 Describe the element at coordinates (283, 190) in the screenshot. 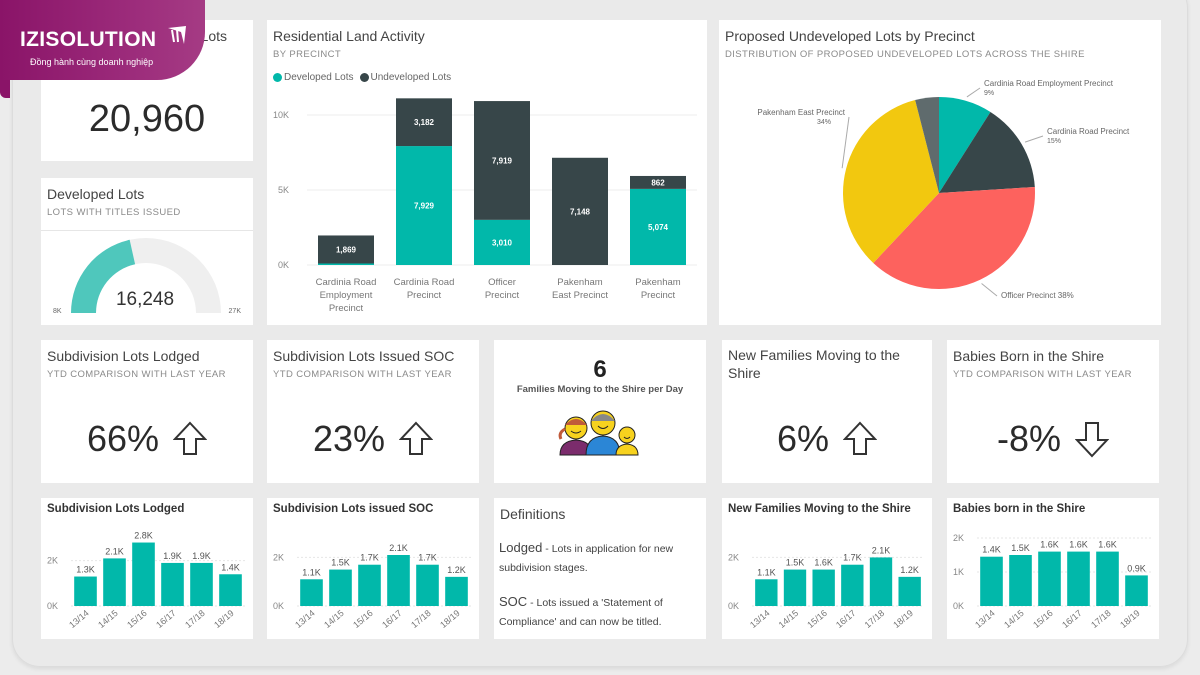

I see `y-tick-label: 5K` at that location.